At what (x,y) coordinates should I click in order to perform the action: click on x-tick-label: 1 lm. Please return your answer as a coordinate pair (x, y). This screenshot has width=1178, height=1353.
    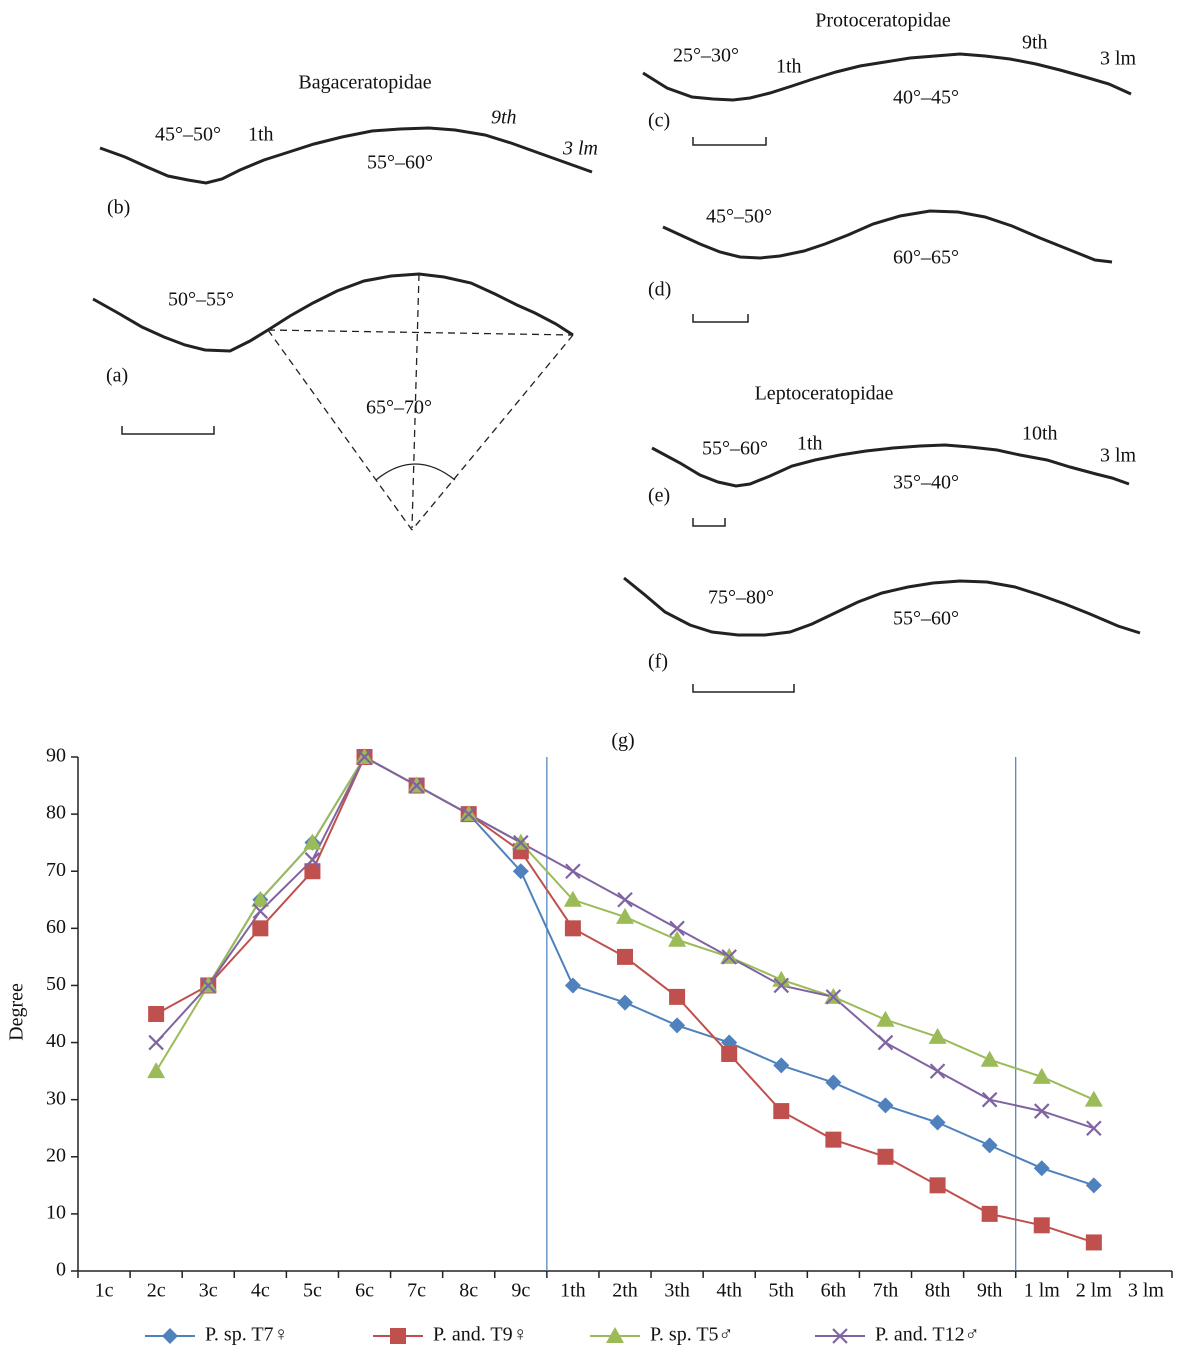
    Looking at the image, I should click on (1042, 1291).